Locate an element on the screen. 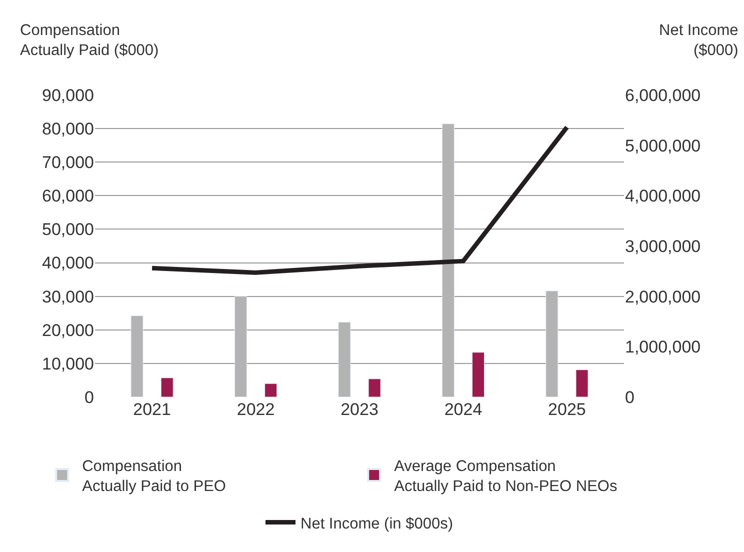 Image resolution: width=744 pixels, height=552 pixels. y-tick-label: 80,000 is located at coordinates (68, 129).